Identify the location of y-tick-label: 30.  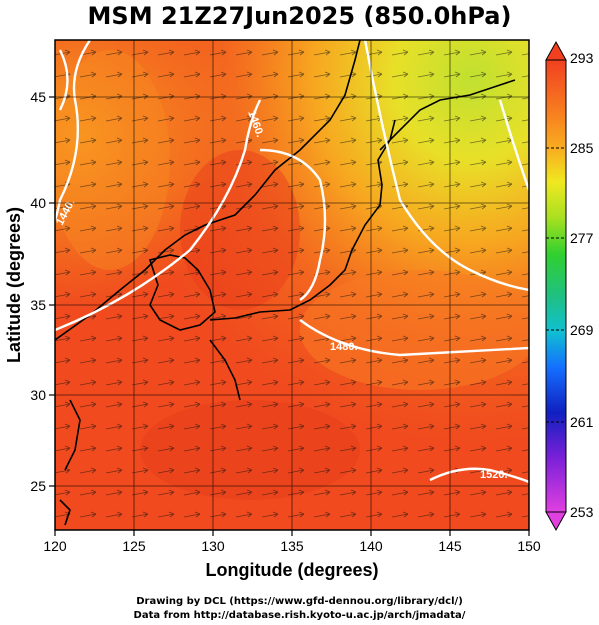
(38, 395).